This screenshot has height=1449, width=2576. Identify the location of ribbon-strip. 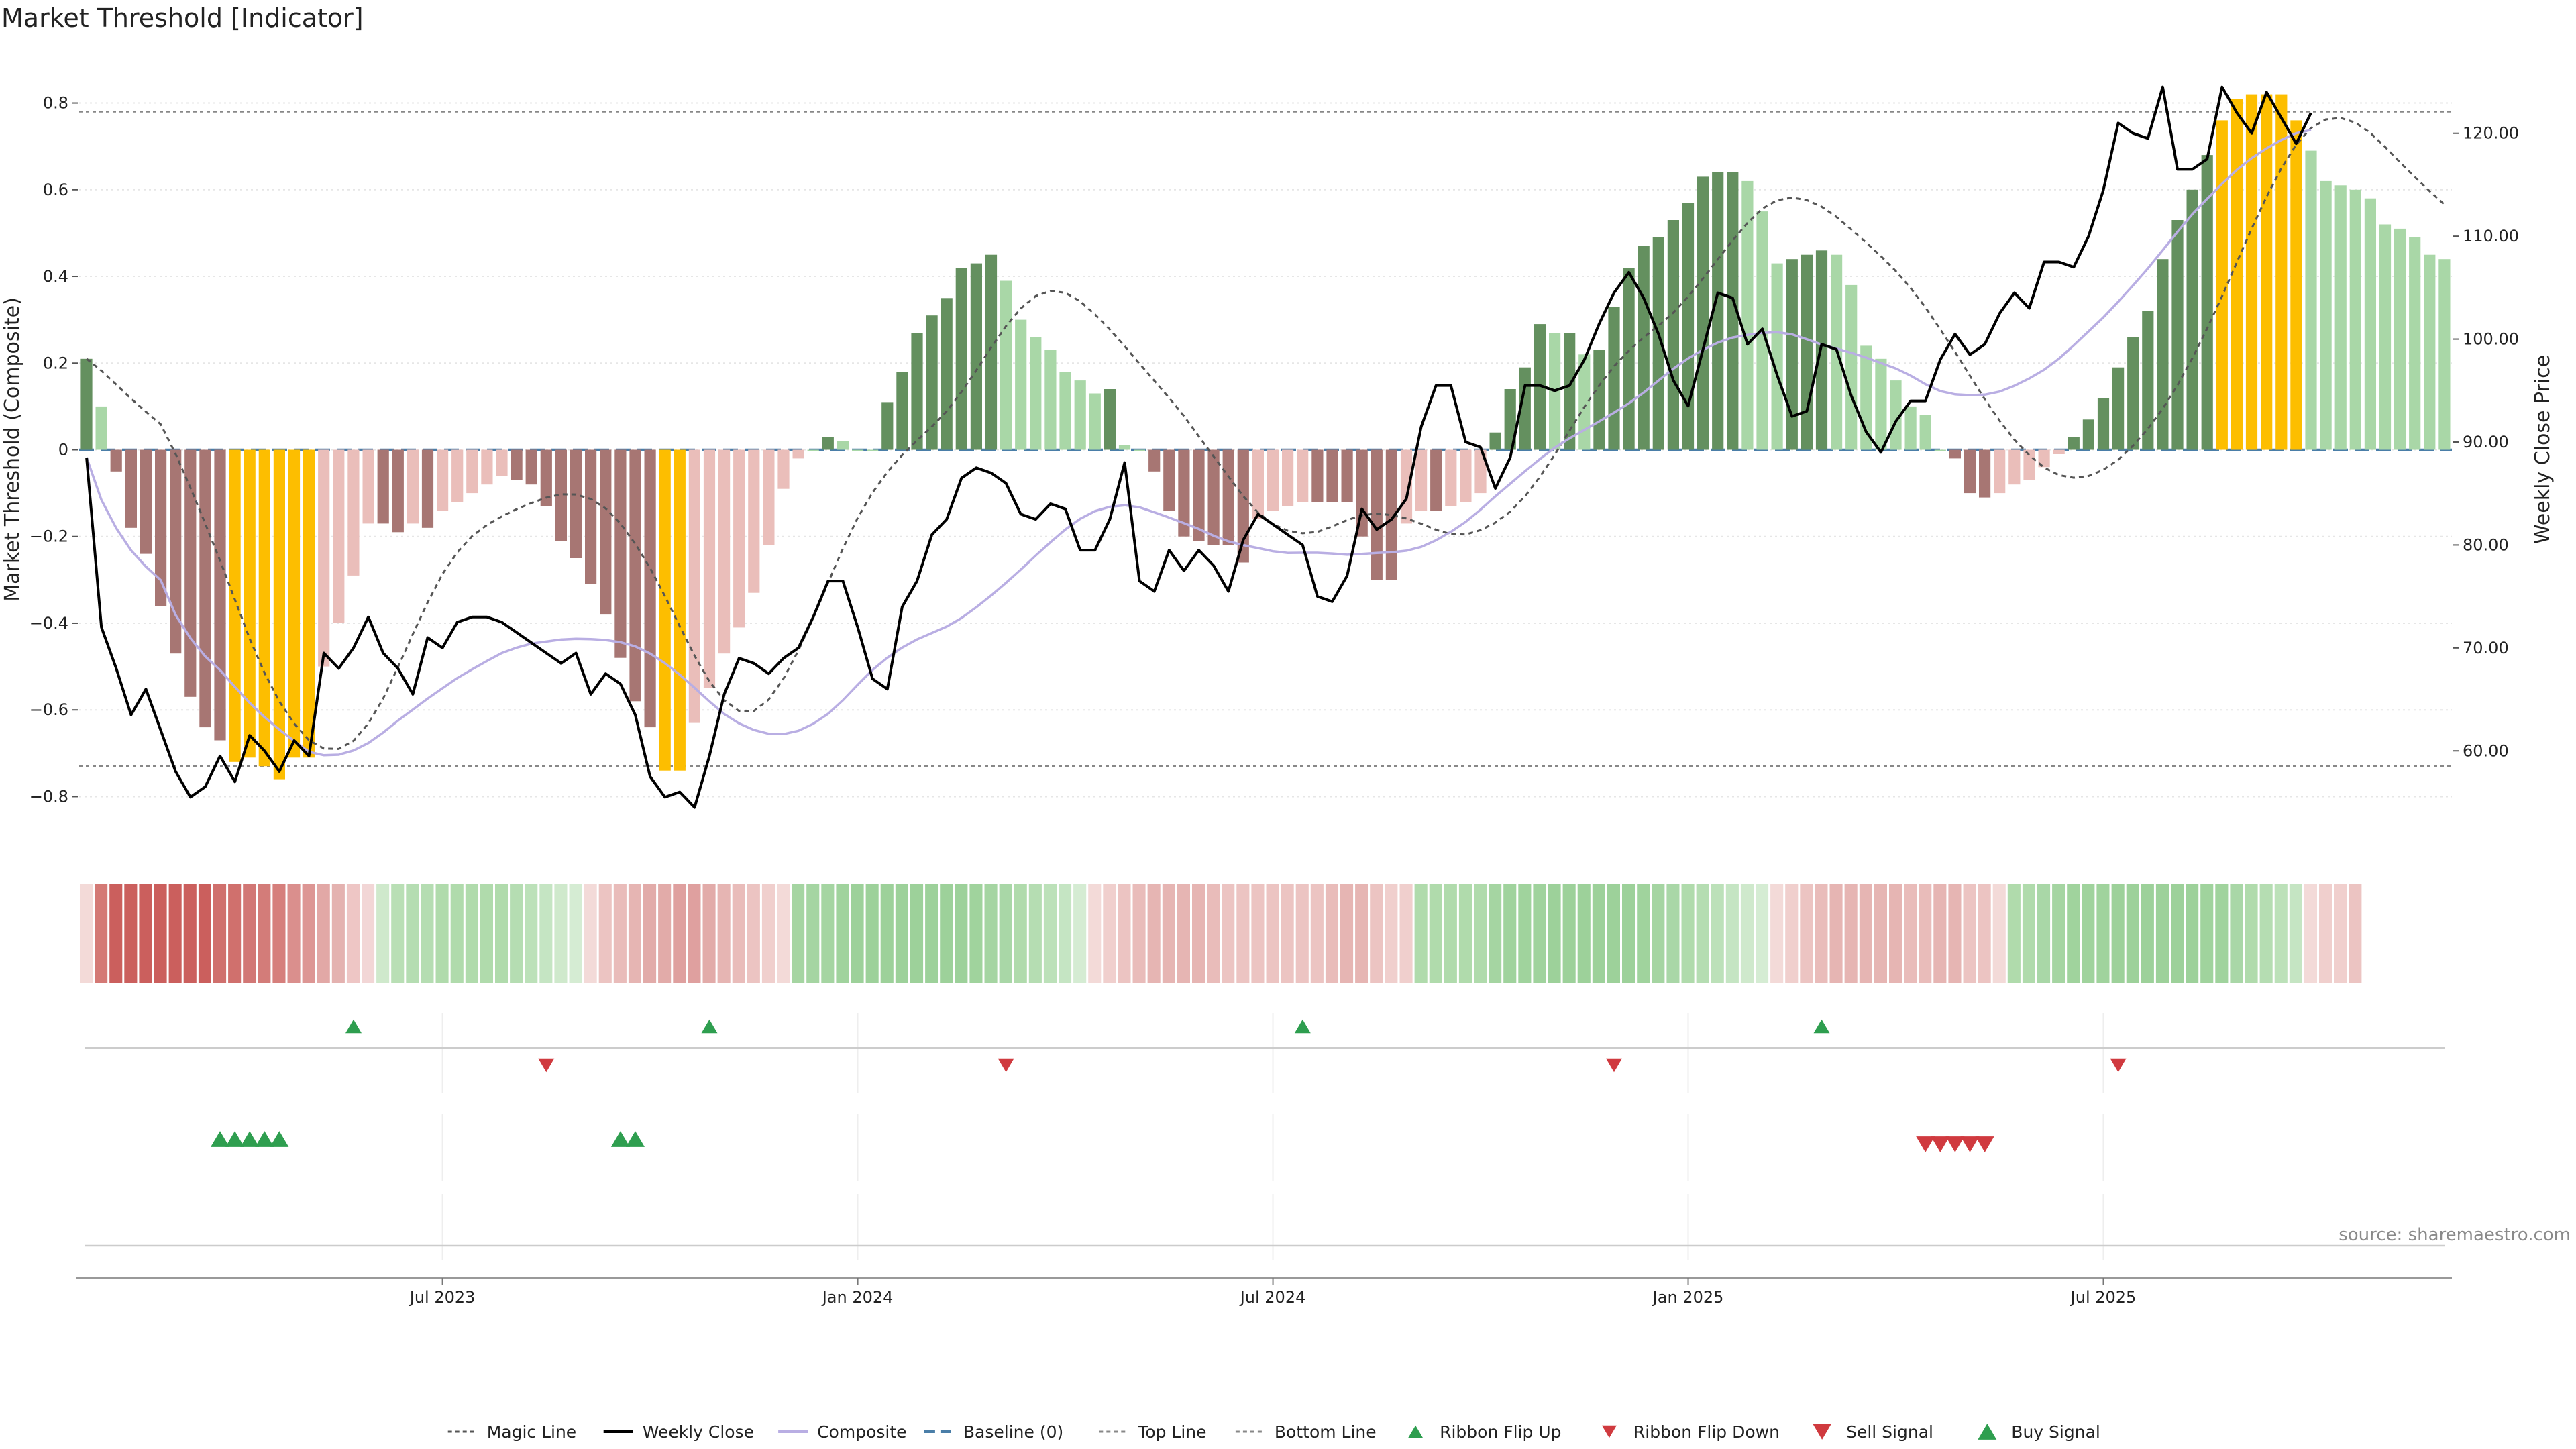
(1221, 933).